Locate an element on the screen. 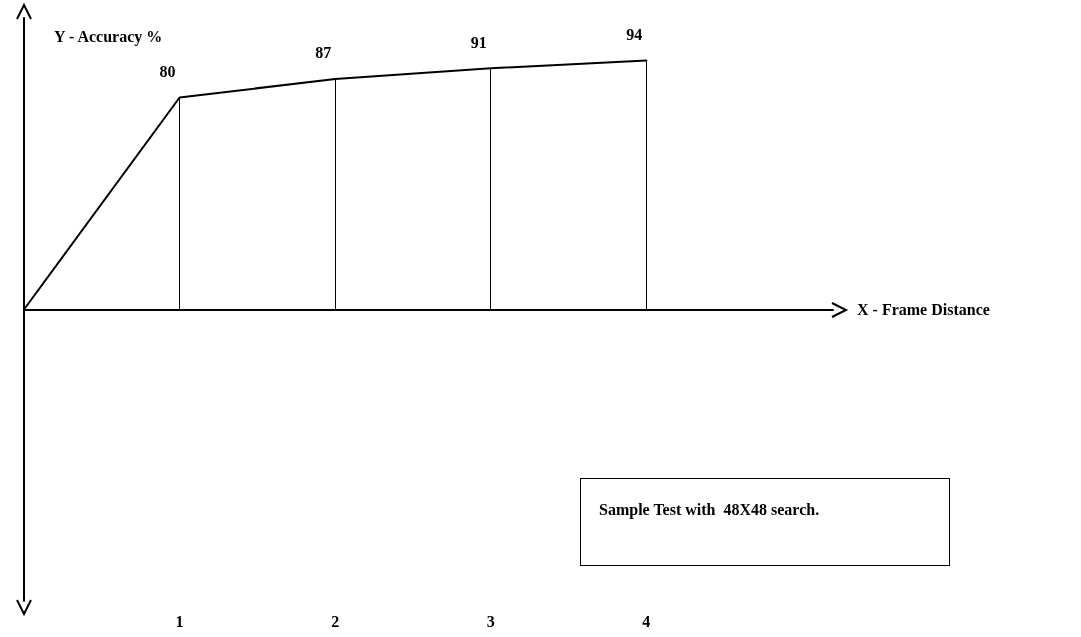 The width and height of the screenshot is (1081, 637). x-tick-label: 1 is located at coordinates (179, 621).